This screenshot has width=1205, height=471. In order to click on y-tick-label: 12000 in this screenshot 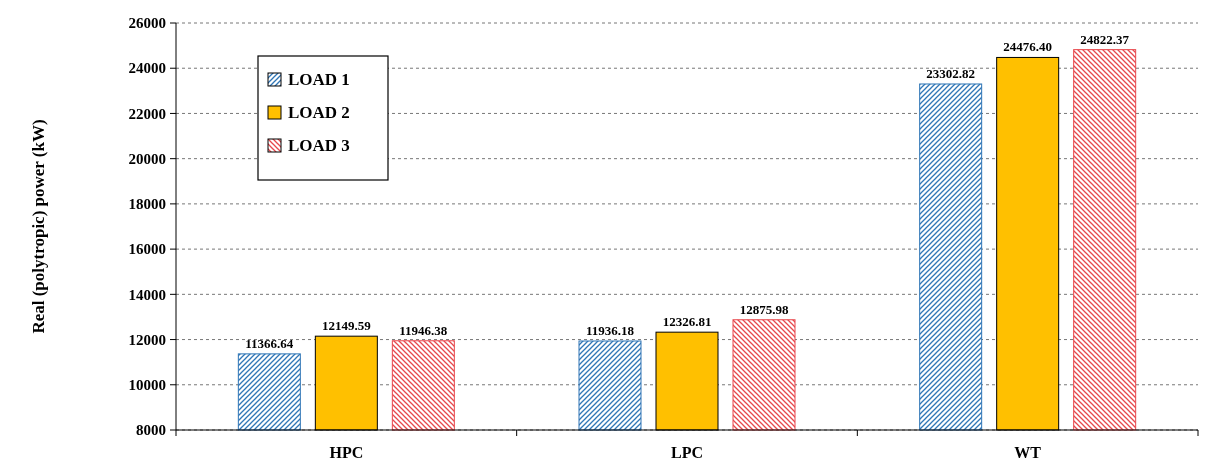, I will do `click(147, 339)`.